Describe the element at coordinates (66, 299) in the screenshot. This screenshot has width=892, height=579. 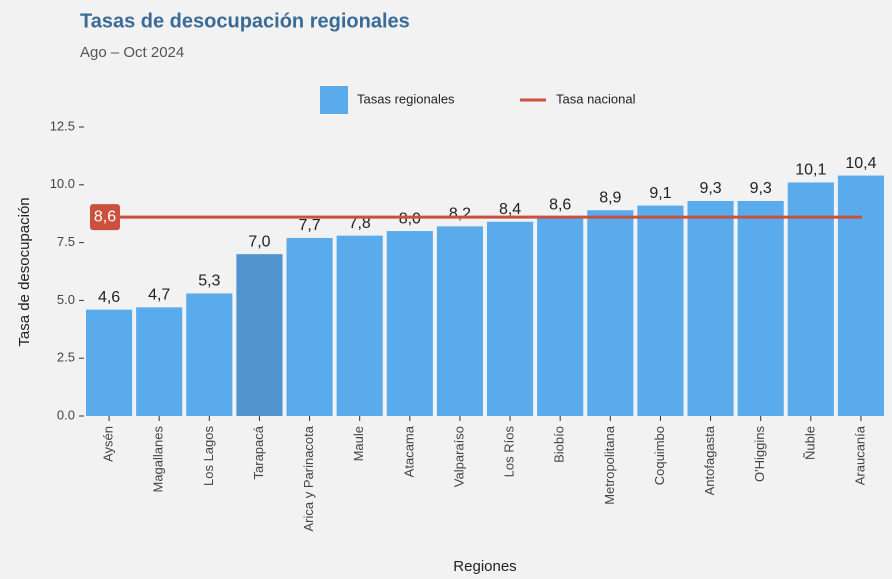
I see `y-tick-label: 5.0` at that location.